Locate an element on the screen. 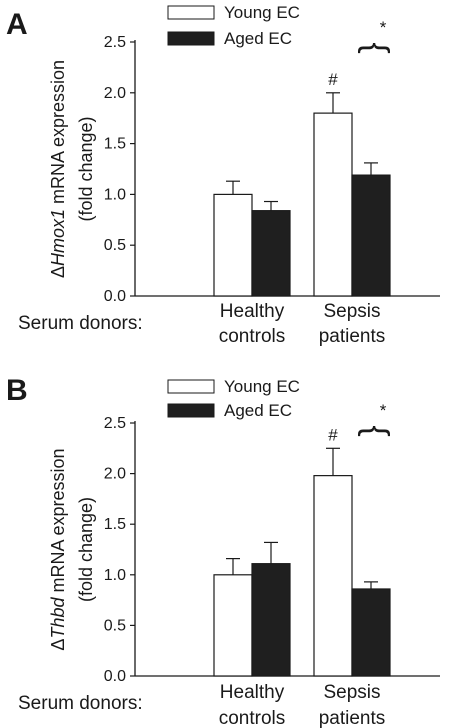 This screenshot has height=728, width=456. y-axis-label-gene: Hmox1 is located at coordinates (58, 237).